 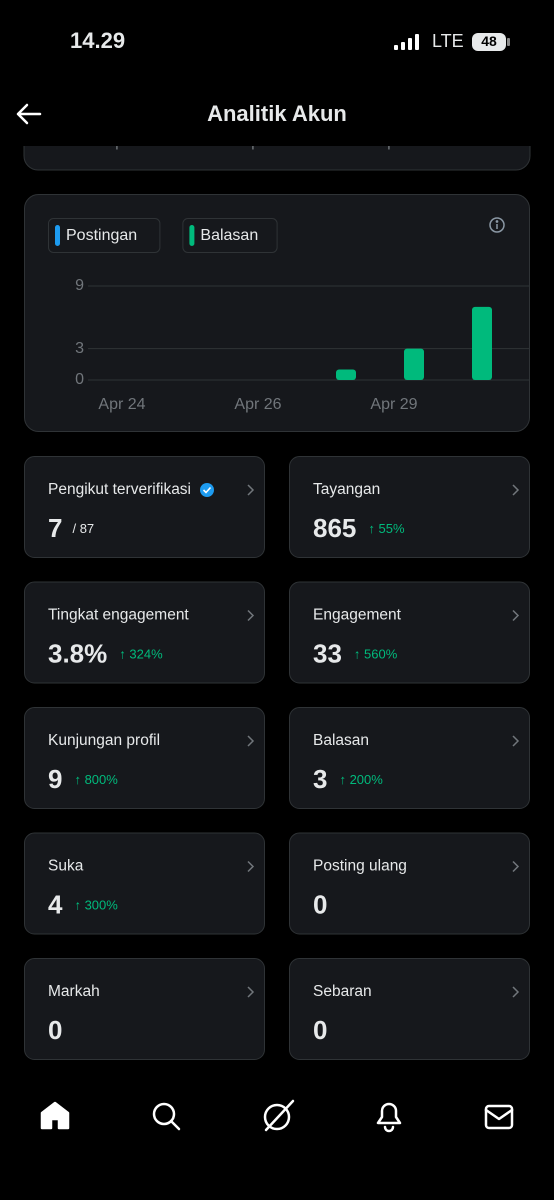 What do you see at coordinates (359, 528) in the screenshot?
I see `card-value-line: 865 ↑ 55%` at bounding box center [359, 528].